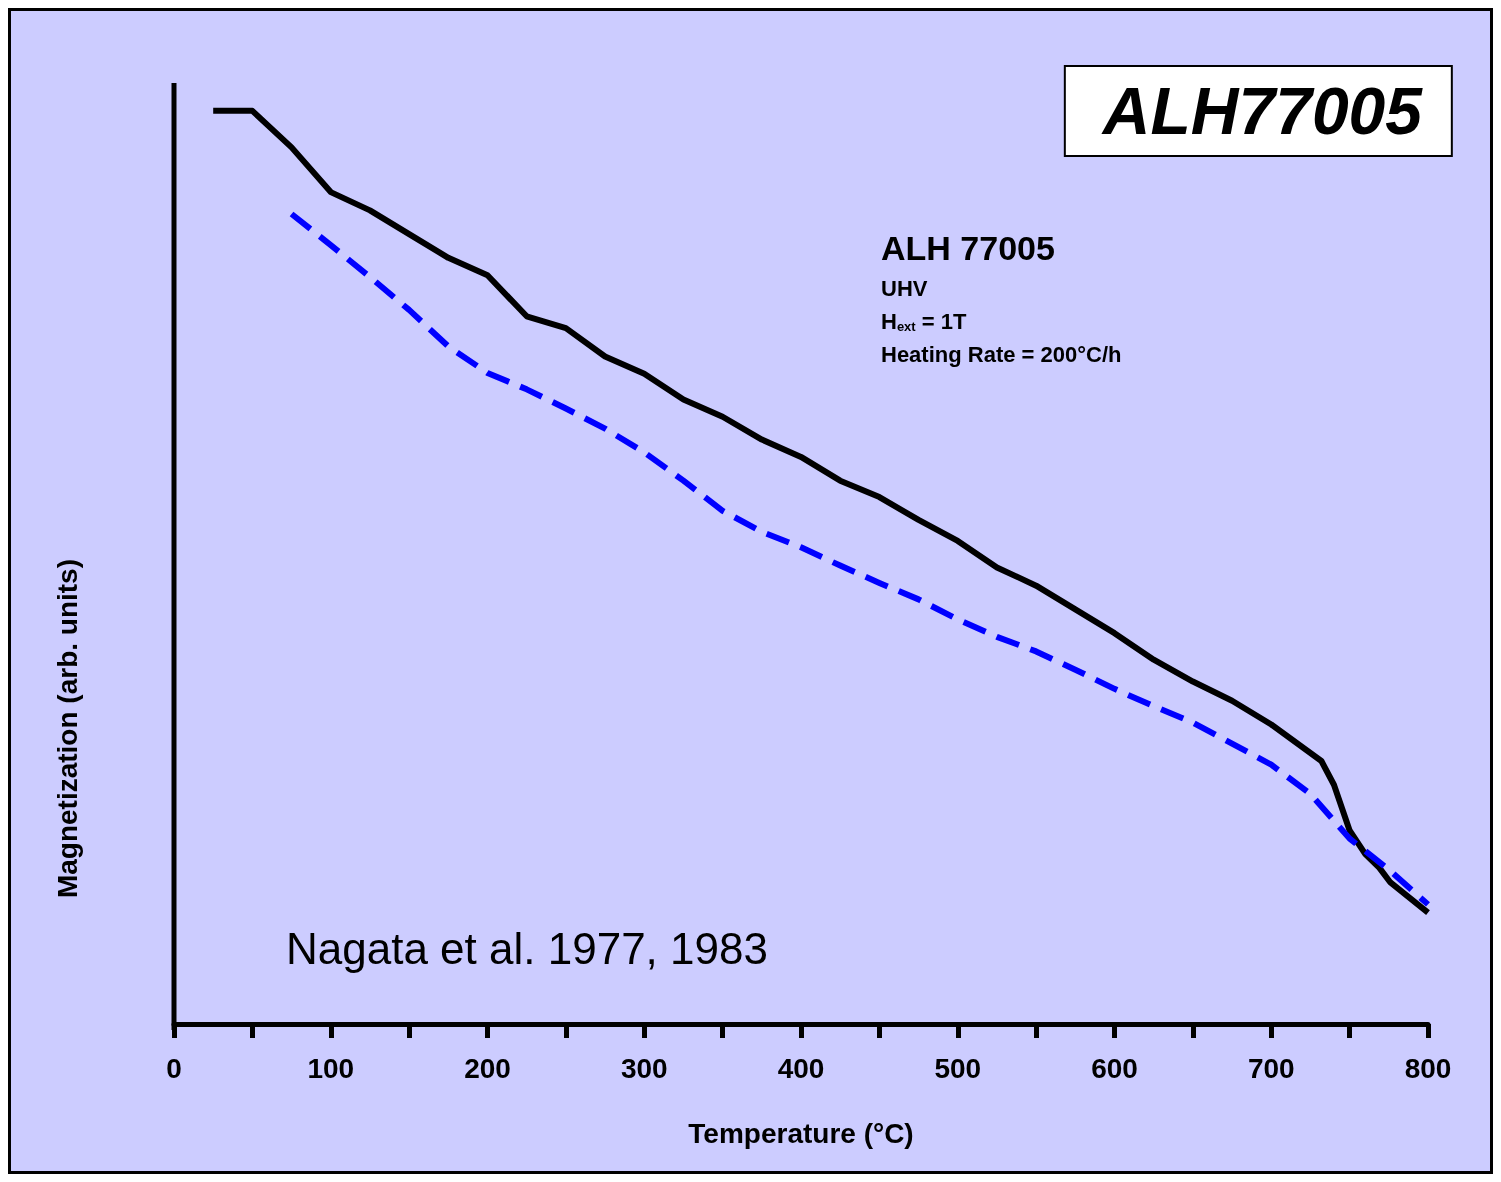 The height and width of the screenshot is (1182, 1501). What do you see at coordinates (904, 288) in the screenshot?
I see `annotation: UHV` at bounding box center [904, 288].